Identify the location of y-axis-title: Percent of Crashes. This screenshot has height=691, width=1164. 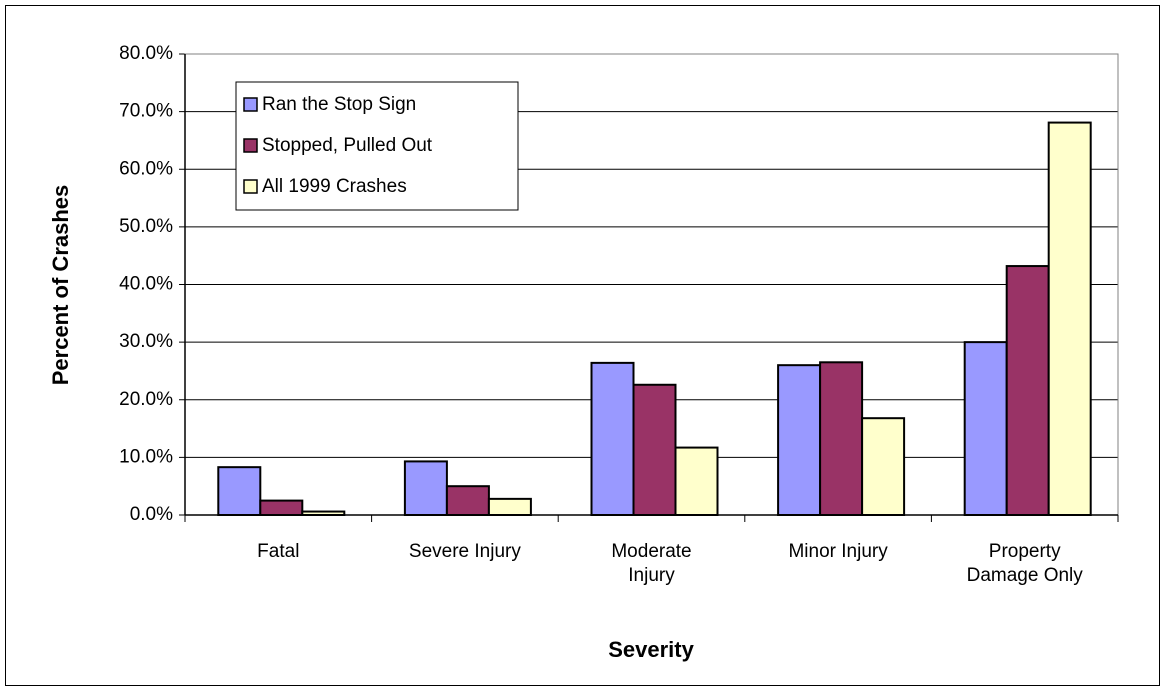
(60, 285).